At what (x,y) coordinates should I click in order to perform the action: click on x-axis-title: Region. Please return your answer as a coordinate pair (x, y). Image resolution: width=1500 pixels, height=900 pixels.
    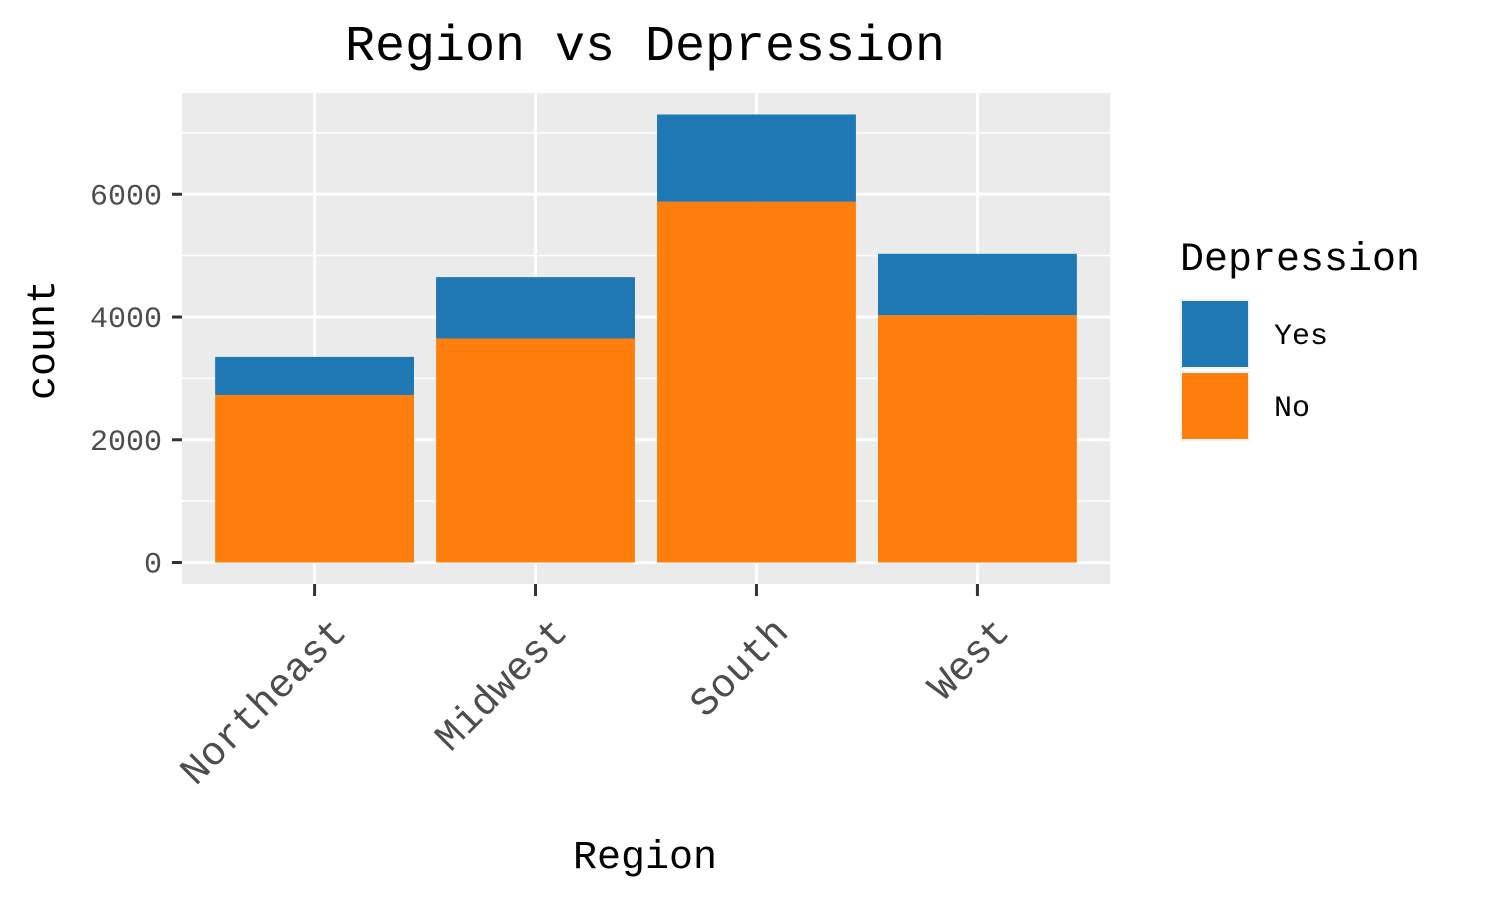
    Looking at the image, I should click on (645, 858).